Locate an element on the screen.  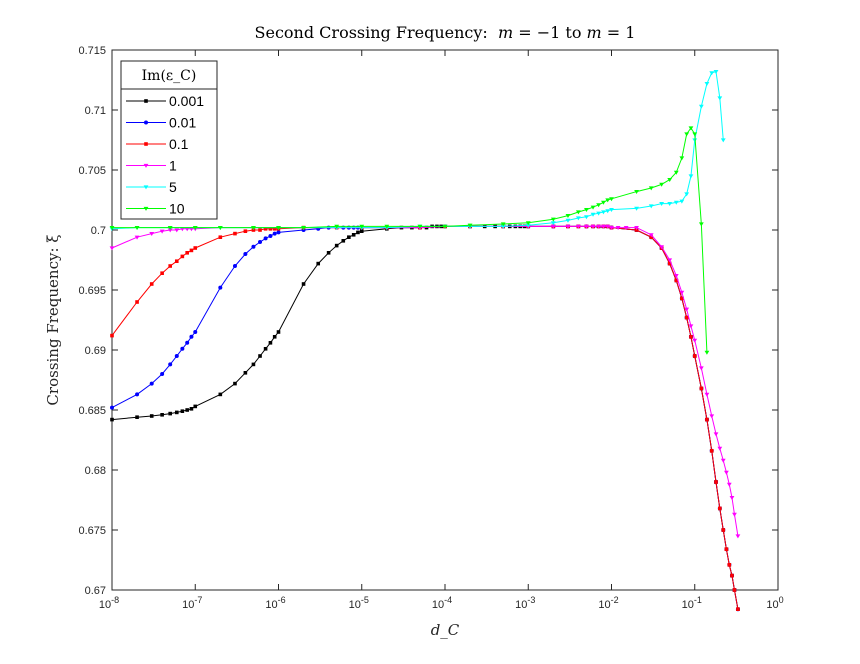
y-tick-label: 0.71 is located at coordinates (95, 111).